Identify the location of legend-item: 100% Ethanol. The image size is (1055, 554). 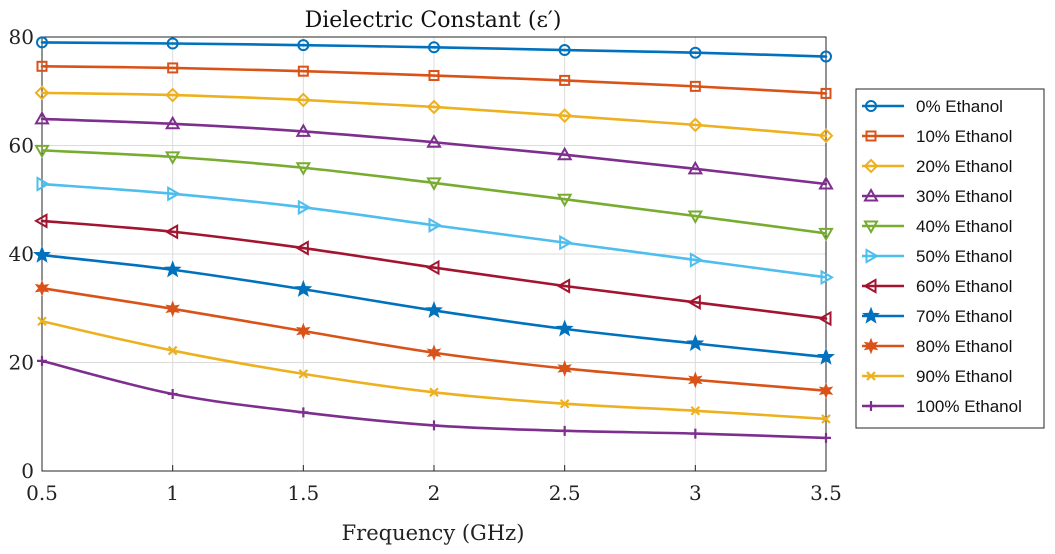
(942, 406).